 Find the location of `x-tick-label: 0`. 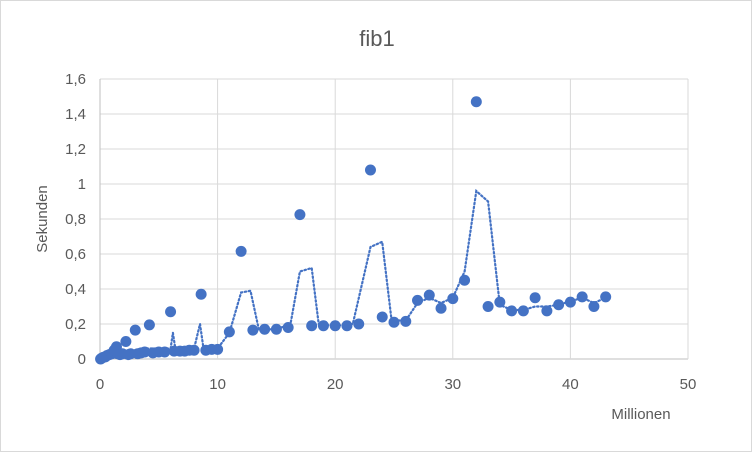

x-tick-label: 0 is located at coordinates (100, 384).